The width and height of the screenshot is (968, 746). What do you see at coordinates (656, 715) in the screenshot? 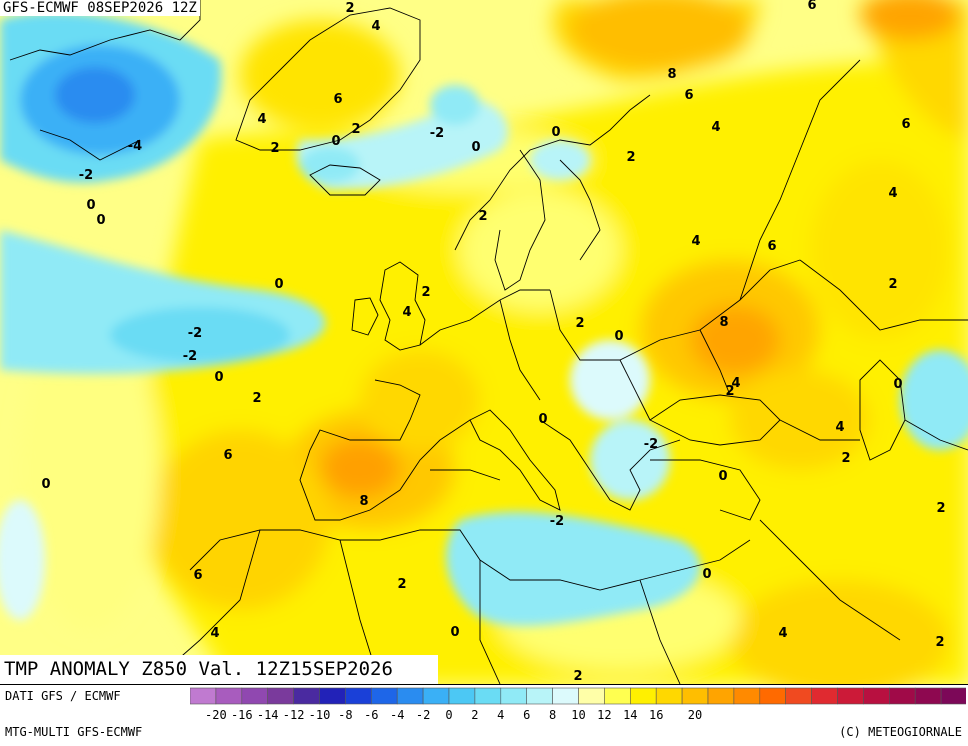
I see `legend-tick-label: 16` at bounding box center [656, 715].